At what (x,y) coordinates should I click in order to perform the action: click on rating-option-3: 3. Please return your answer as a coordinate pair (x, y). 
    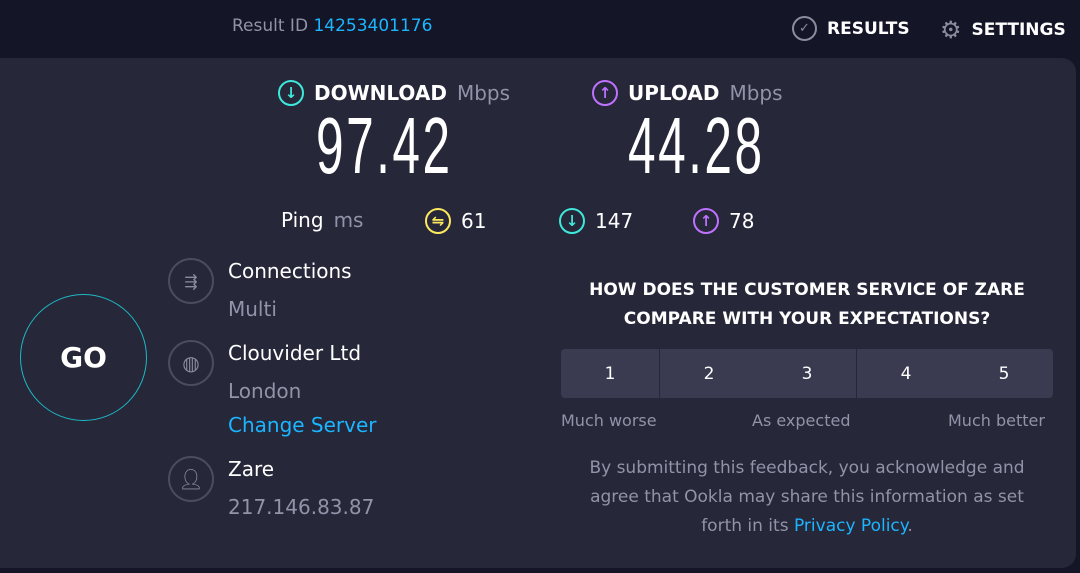
    Looking at the image, I should click on (807, 373).